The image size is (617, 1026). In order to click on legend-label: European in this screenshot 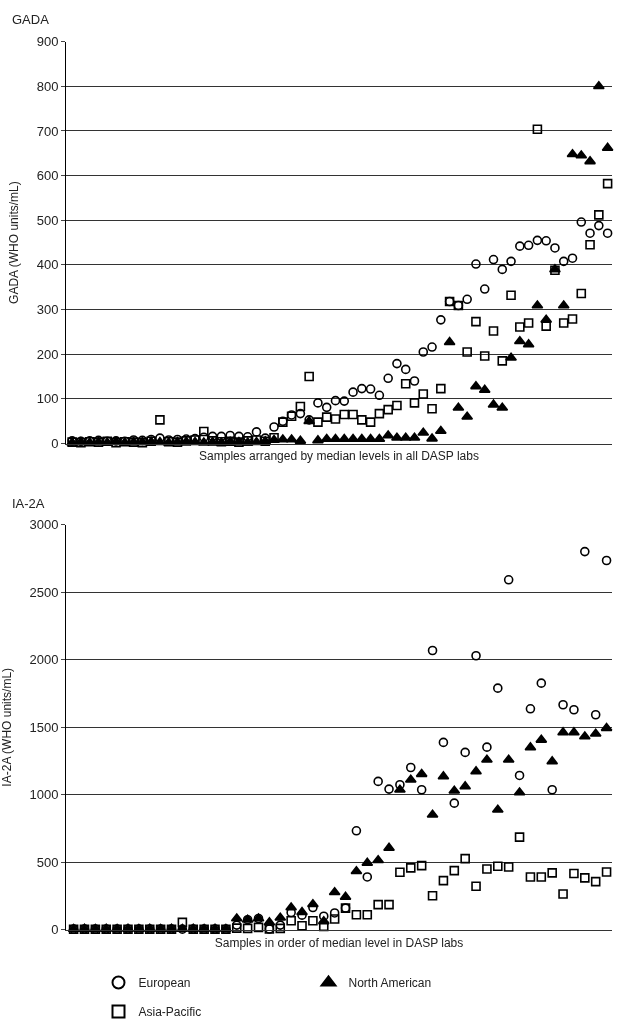, I will do `click(164, 983)`.